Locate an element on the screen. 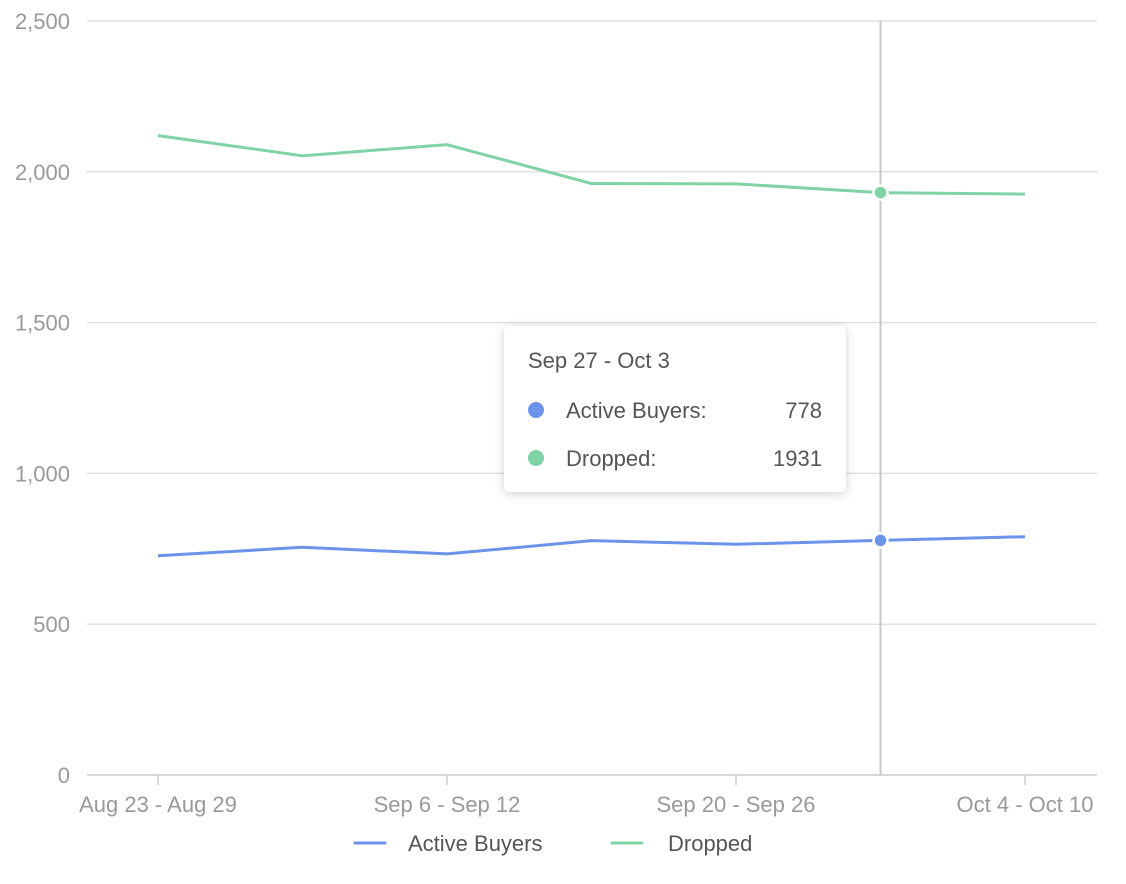 The height and width of the screenshot is (884, 1126). y-tick-label: 1,000 is located at coordinates (42, 473).